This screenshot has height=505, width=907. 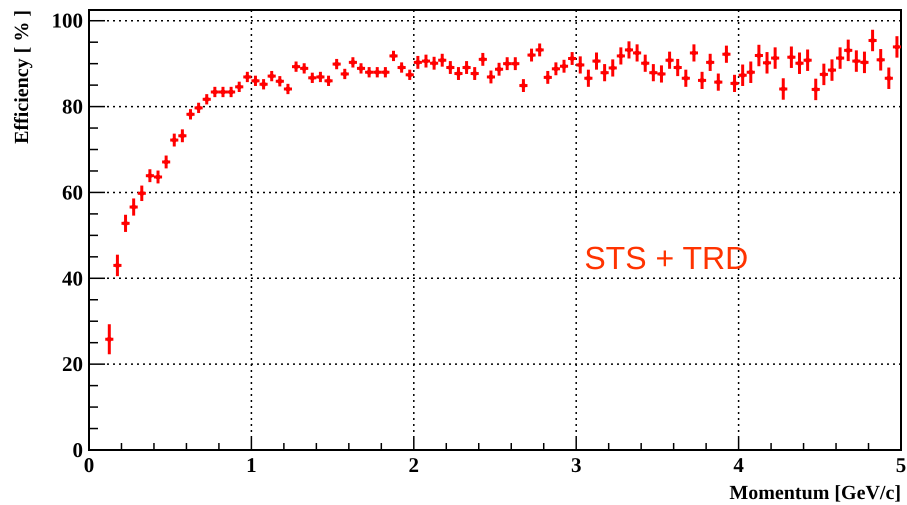 I want to click on y-tick-label: 40, so click(x=72, y=278).